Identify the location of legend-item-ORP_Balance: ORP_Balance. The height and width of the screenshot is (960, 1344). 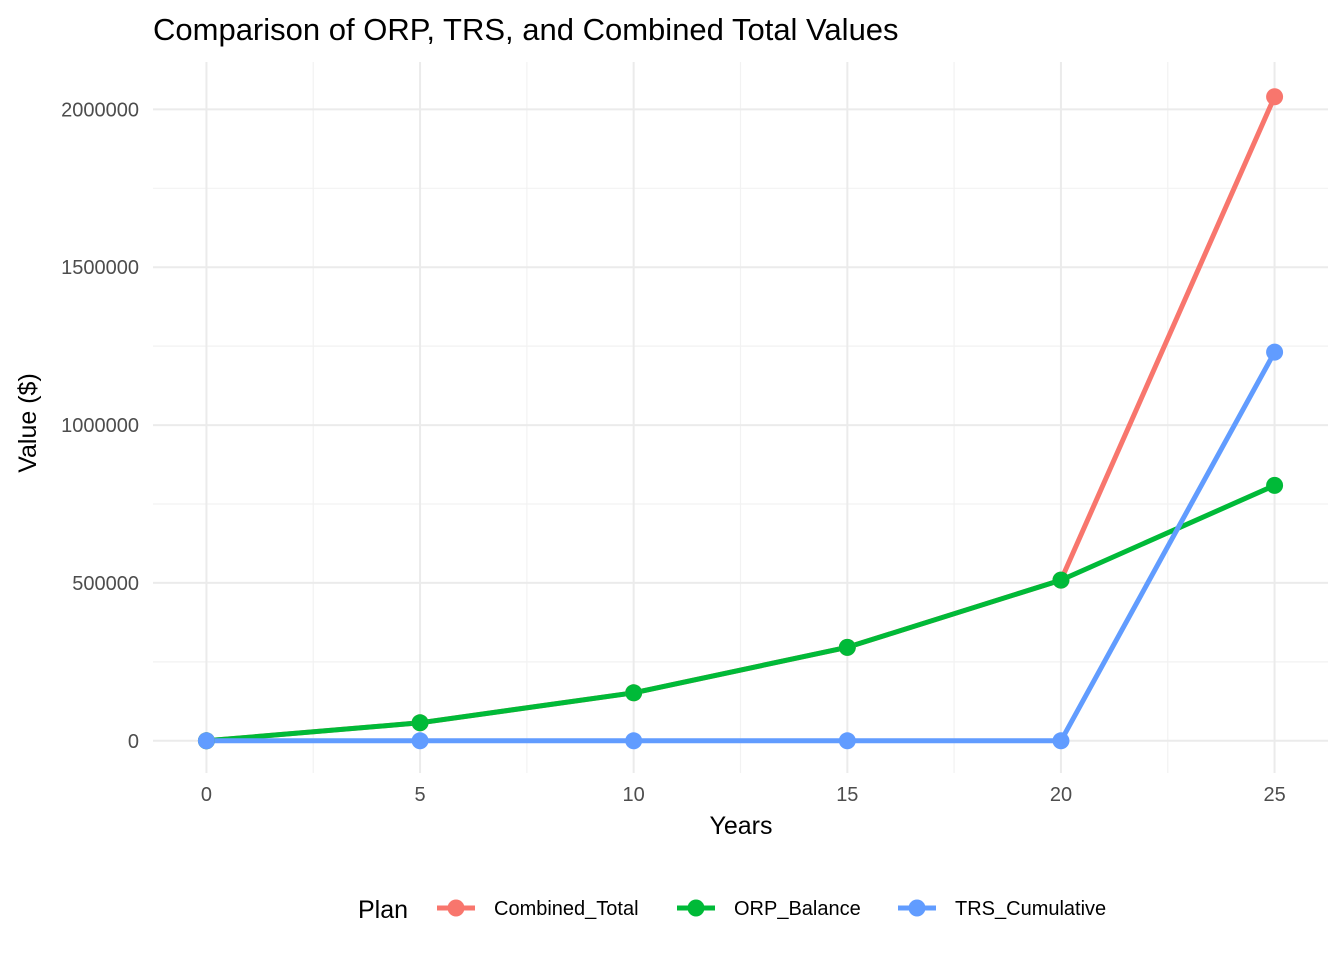
(769, 909).